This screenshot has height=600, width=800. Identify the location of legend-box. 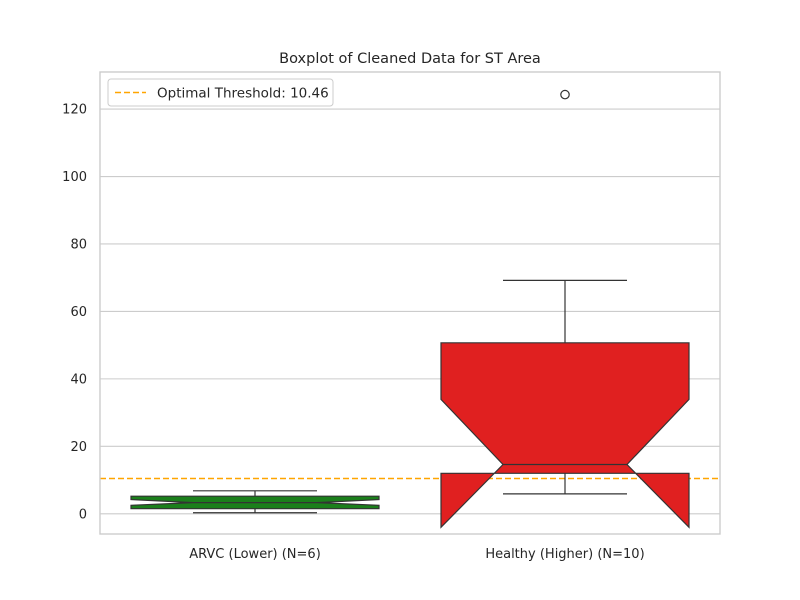
(220, 92).